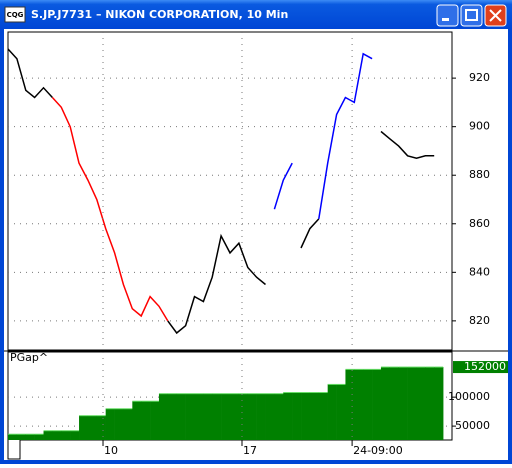 Image resolution: width=512 pixels, height=468 pixels. What do you see at coordinates (469, 396) in the screenshot?
I see `y-tick-label: 100000` at bounding box center [469, 396].